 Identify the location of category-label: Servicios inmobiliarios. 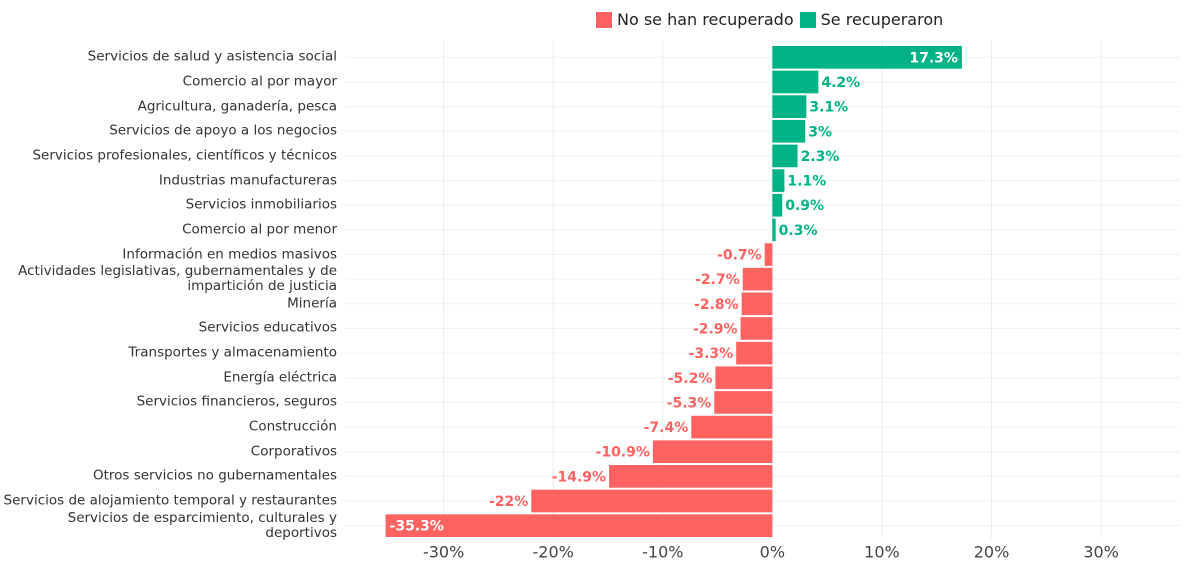
(261, 204).